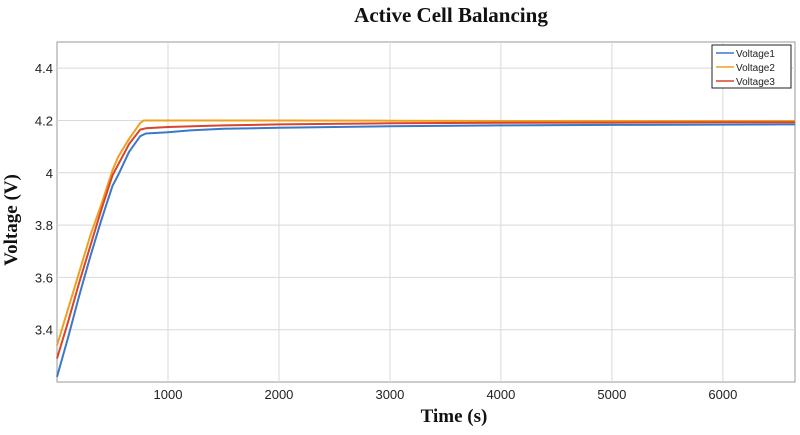 Image resolution: width=800 pixels, height=435 pixels. I want to click on y-tick-label: 4, so click(49, 173).